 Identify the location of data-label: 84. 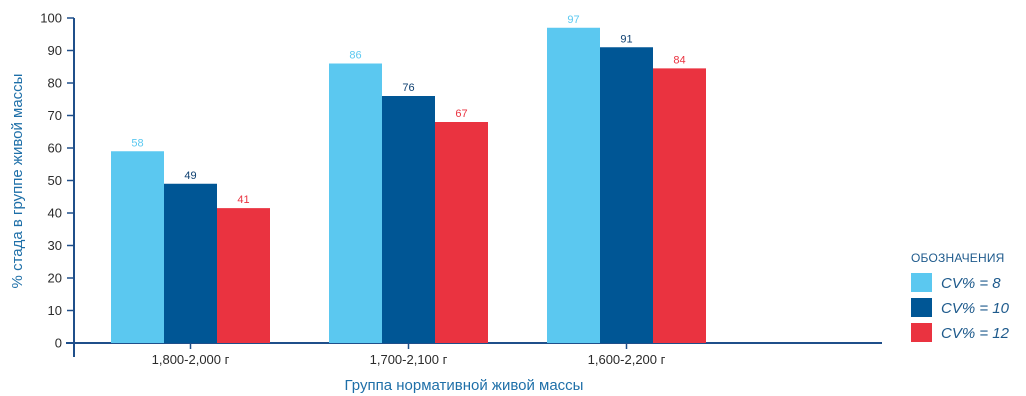
(679, 60).